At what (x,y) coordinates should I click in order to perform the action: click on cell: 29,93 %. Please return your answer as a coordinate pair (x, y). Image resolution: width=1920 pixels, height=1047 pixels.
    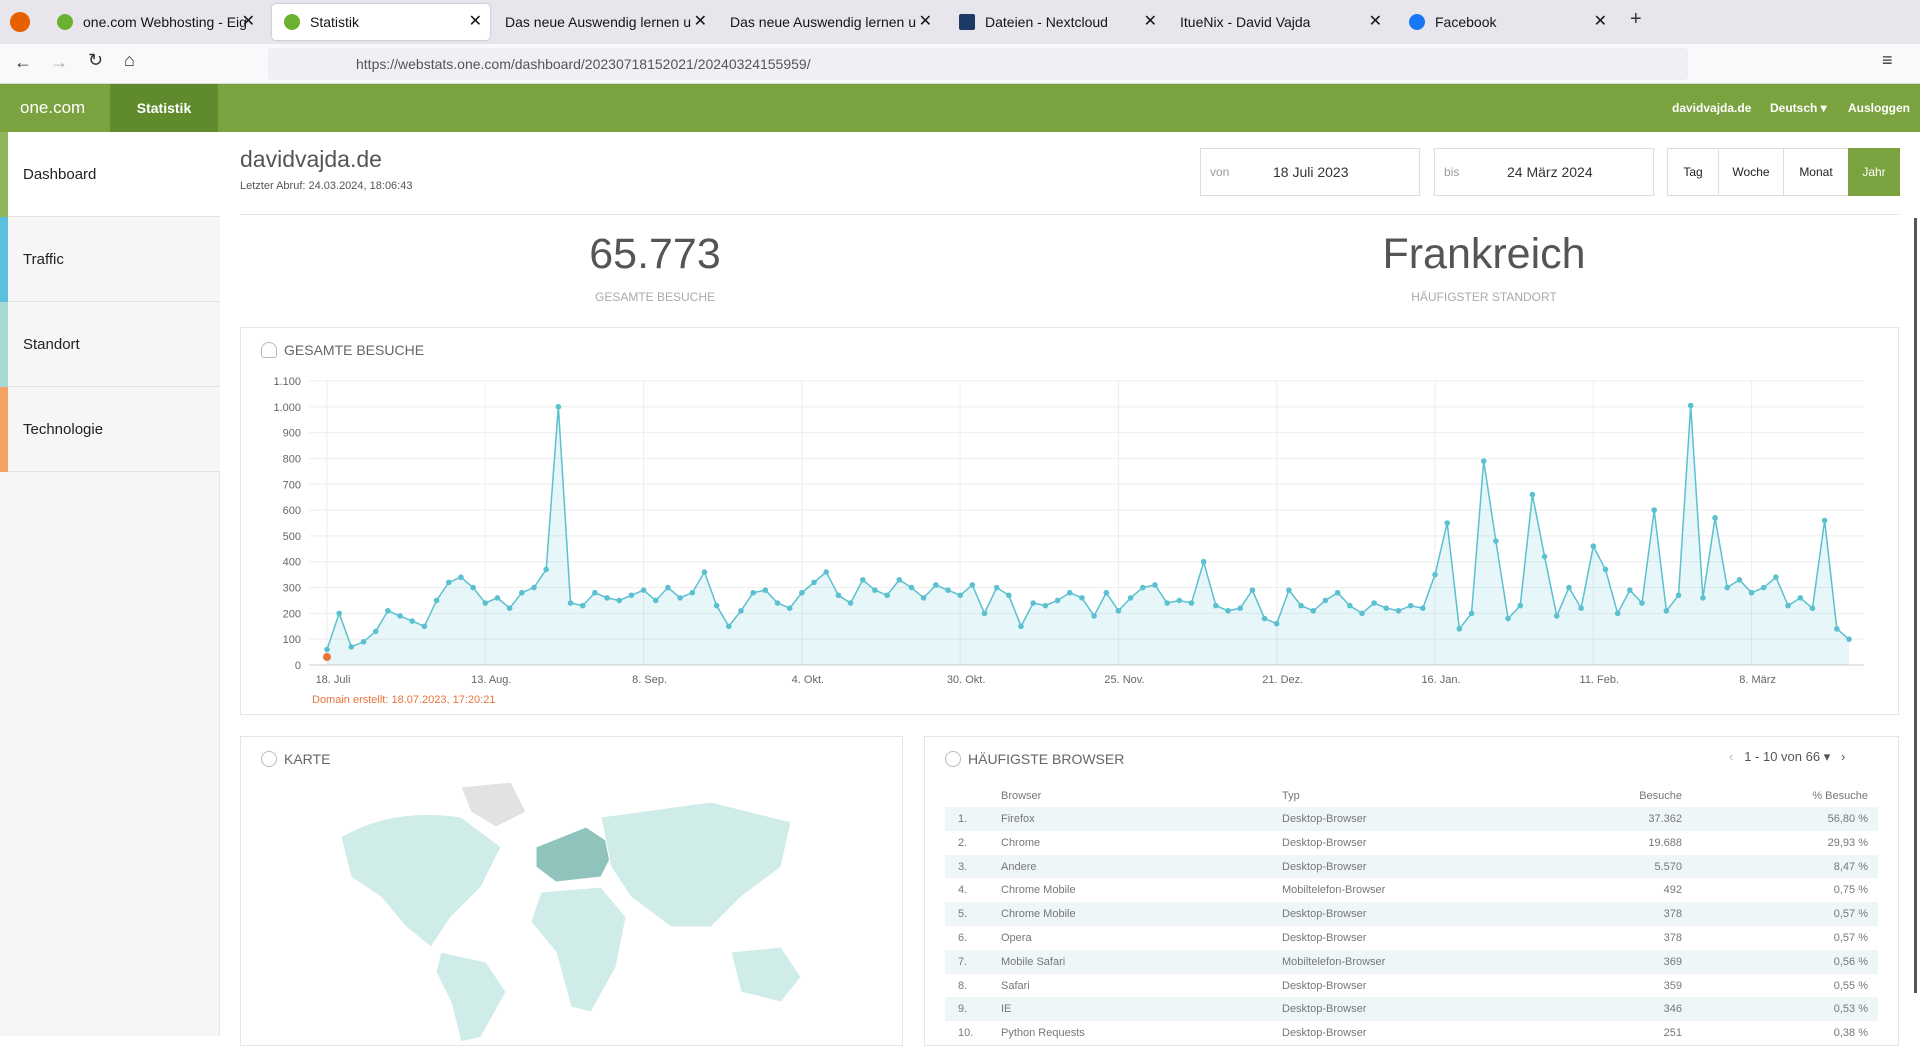
    Looking at the image, I should click on (1847, 842).